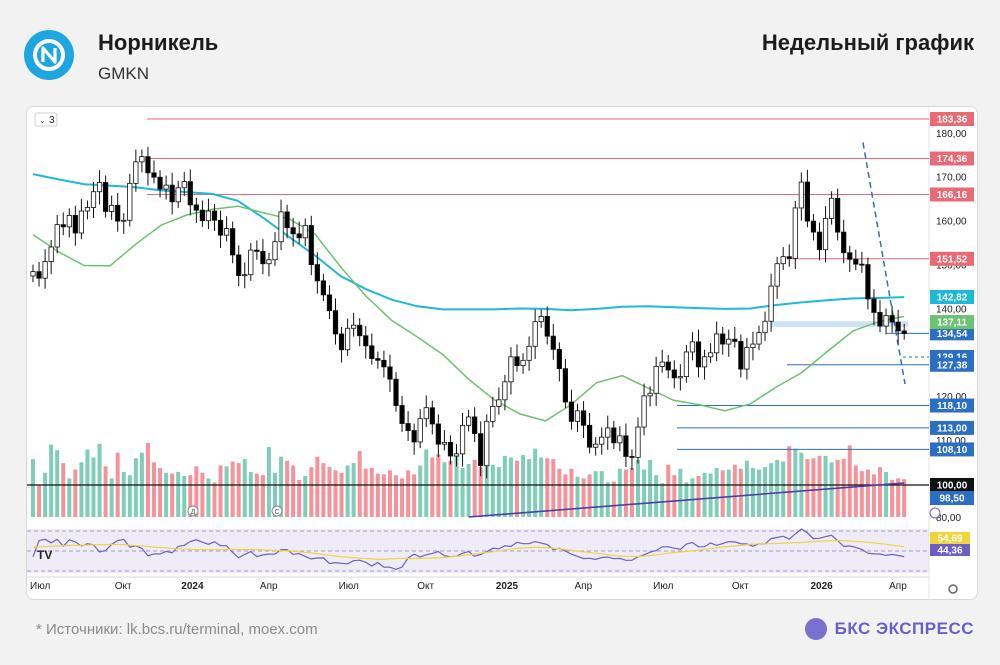 The width and height of the screenshot is (1000, 665). I want to click on x-tick-label: 2025, so click(507, 586).